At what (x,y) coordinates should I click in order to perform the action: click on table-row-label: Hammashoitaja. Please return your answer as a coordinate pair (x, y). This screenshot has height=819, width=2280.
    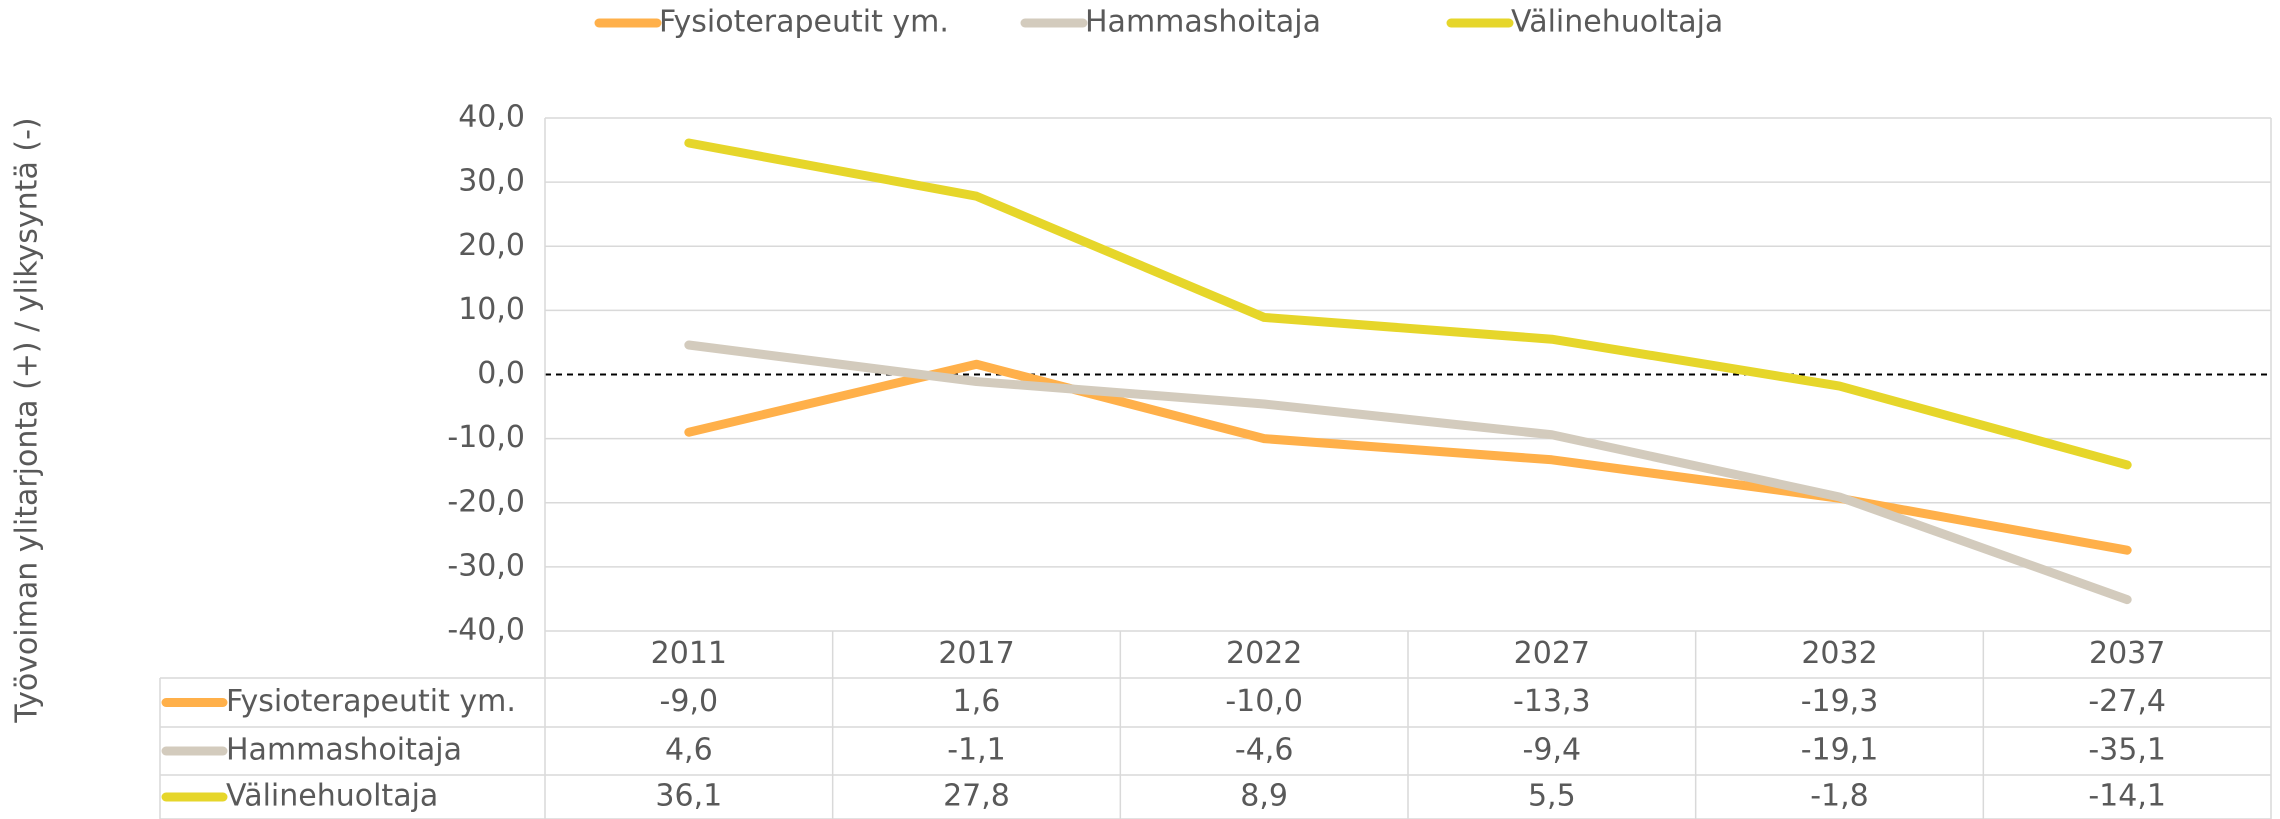
    Looking at the image, I should click on (344, 750).